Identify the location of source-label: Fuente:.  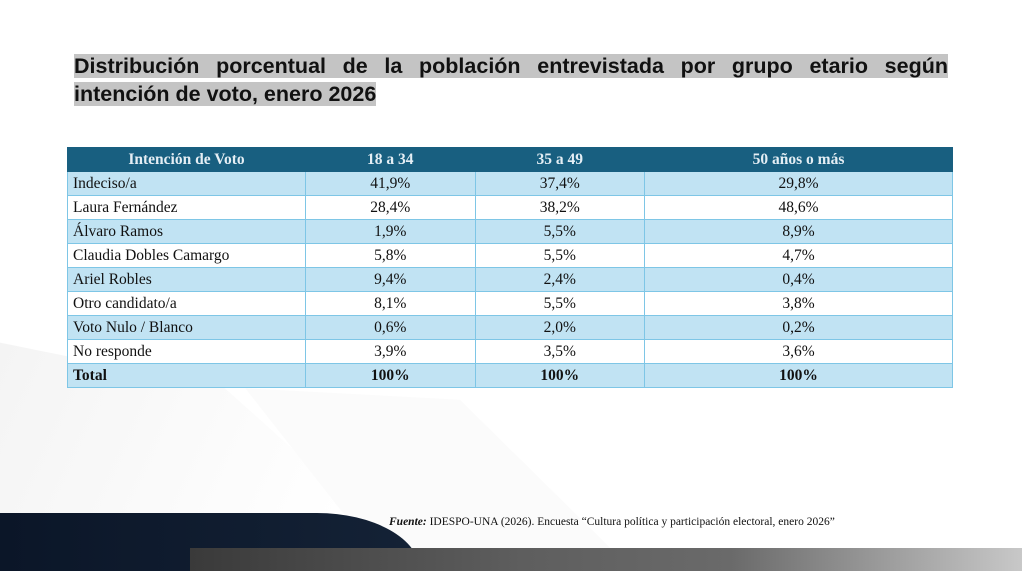
(408, 522).